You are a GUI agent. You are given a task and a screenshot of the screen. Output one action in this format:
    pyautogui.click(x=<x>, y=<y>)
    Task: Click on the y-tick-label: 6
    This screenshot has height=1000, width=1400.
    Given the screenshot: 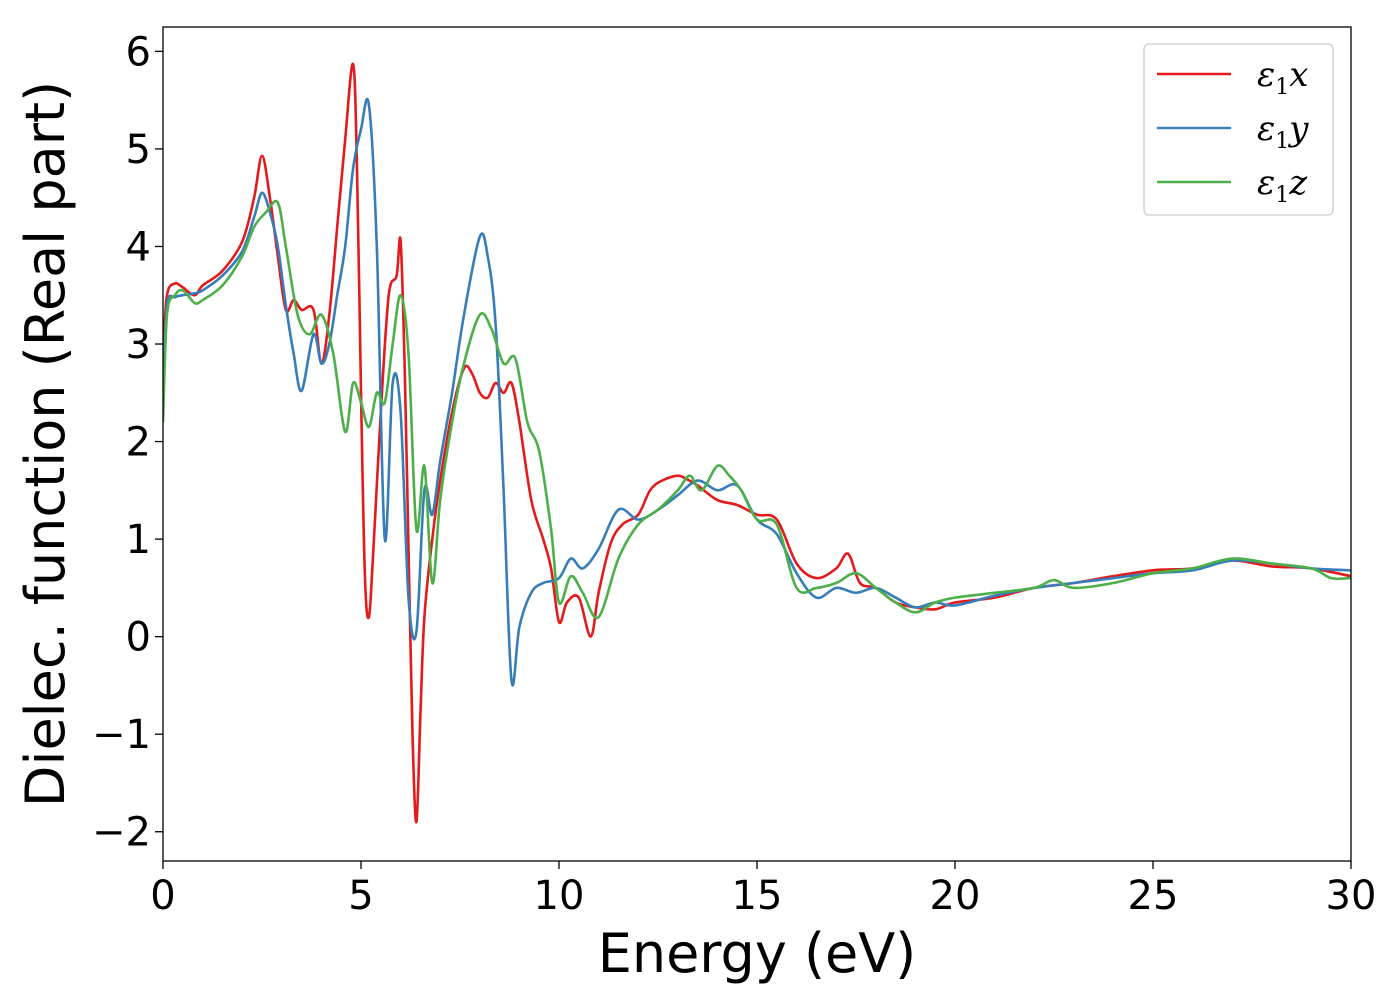 What is the action you would take?
    pyautogui.click(x=138, y=52)
    